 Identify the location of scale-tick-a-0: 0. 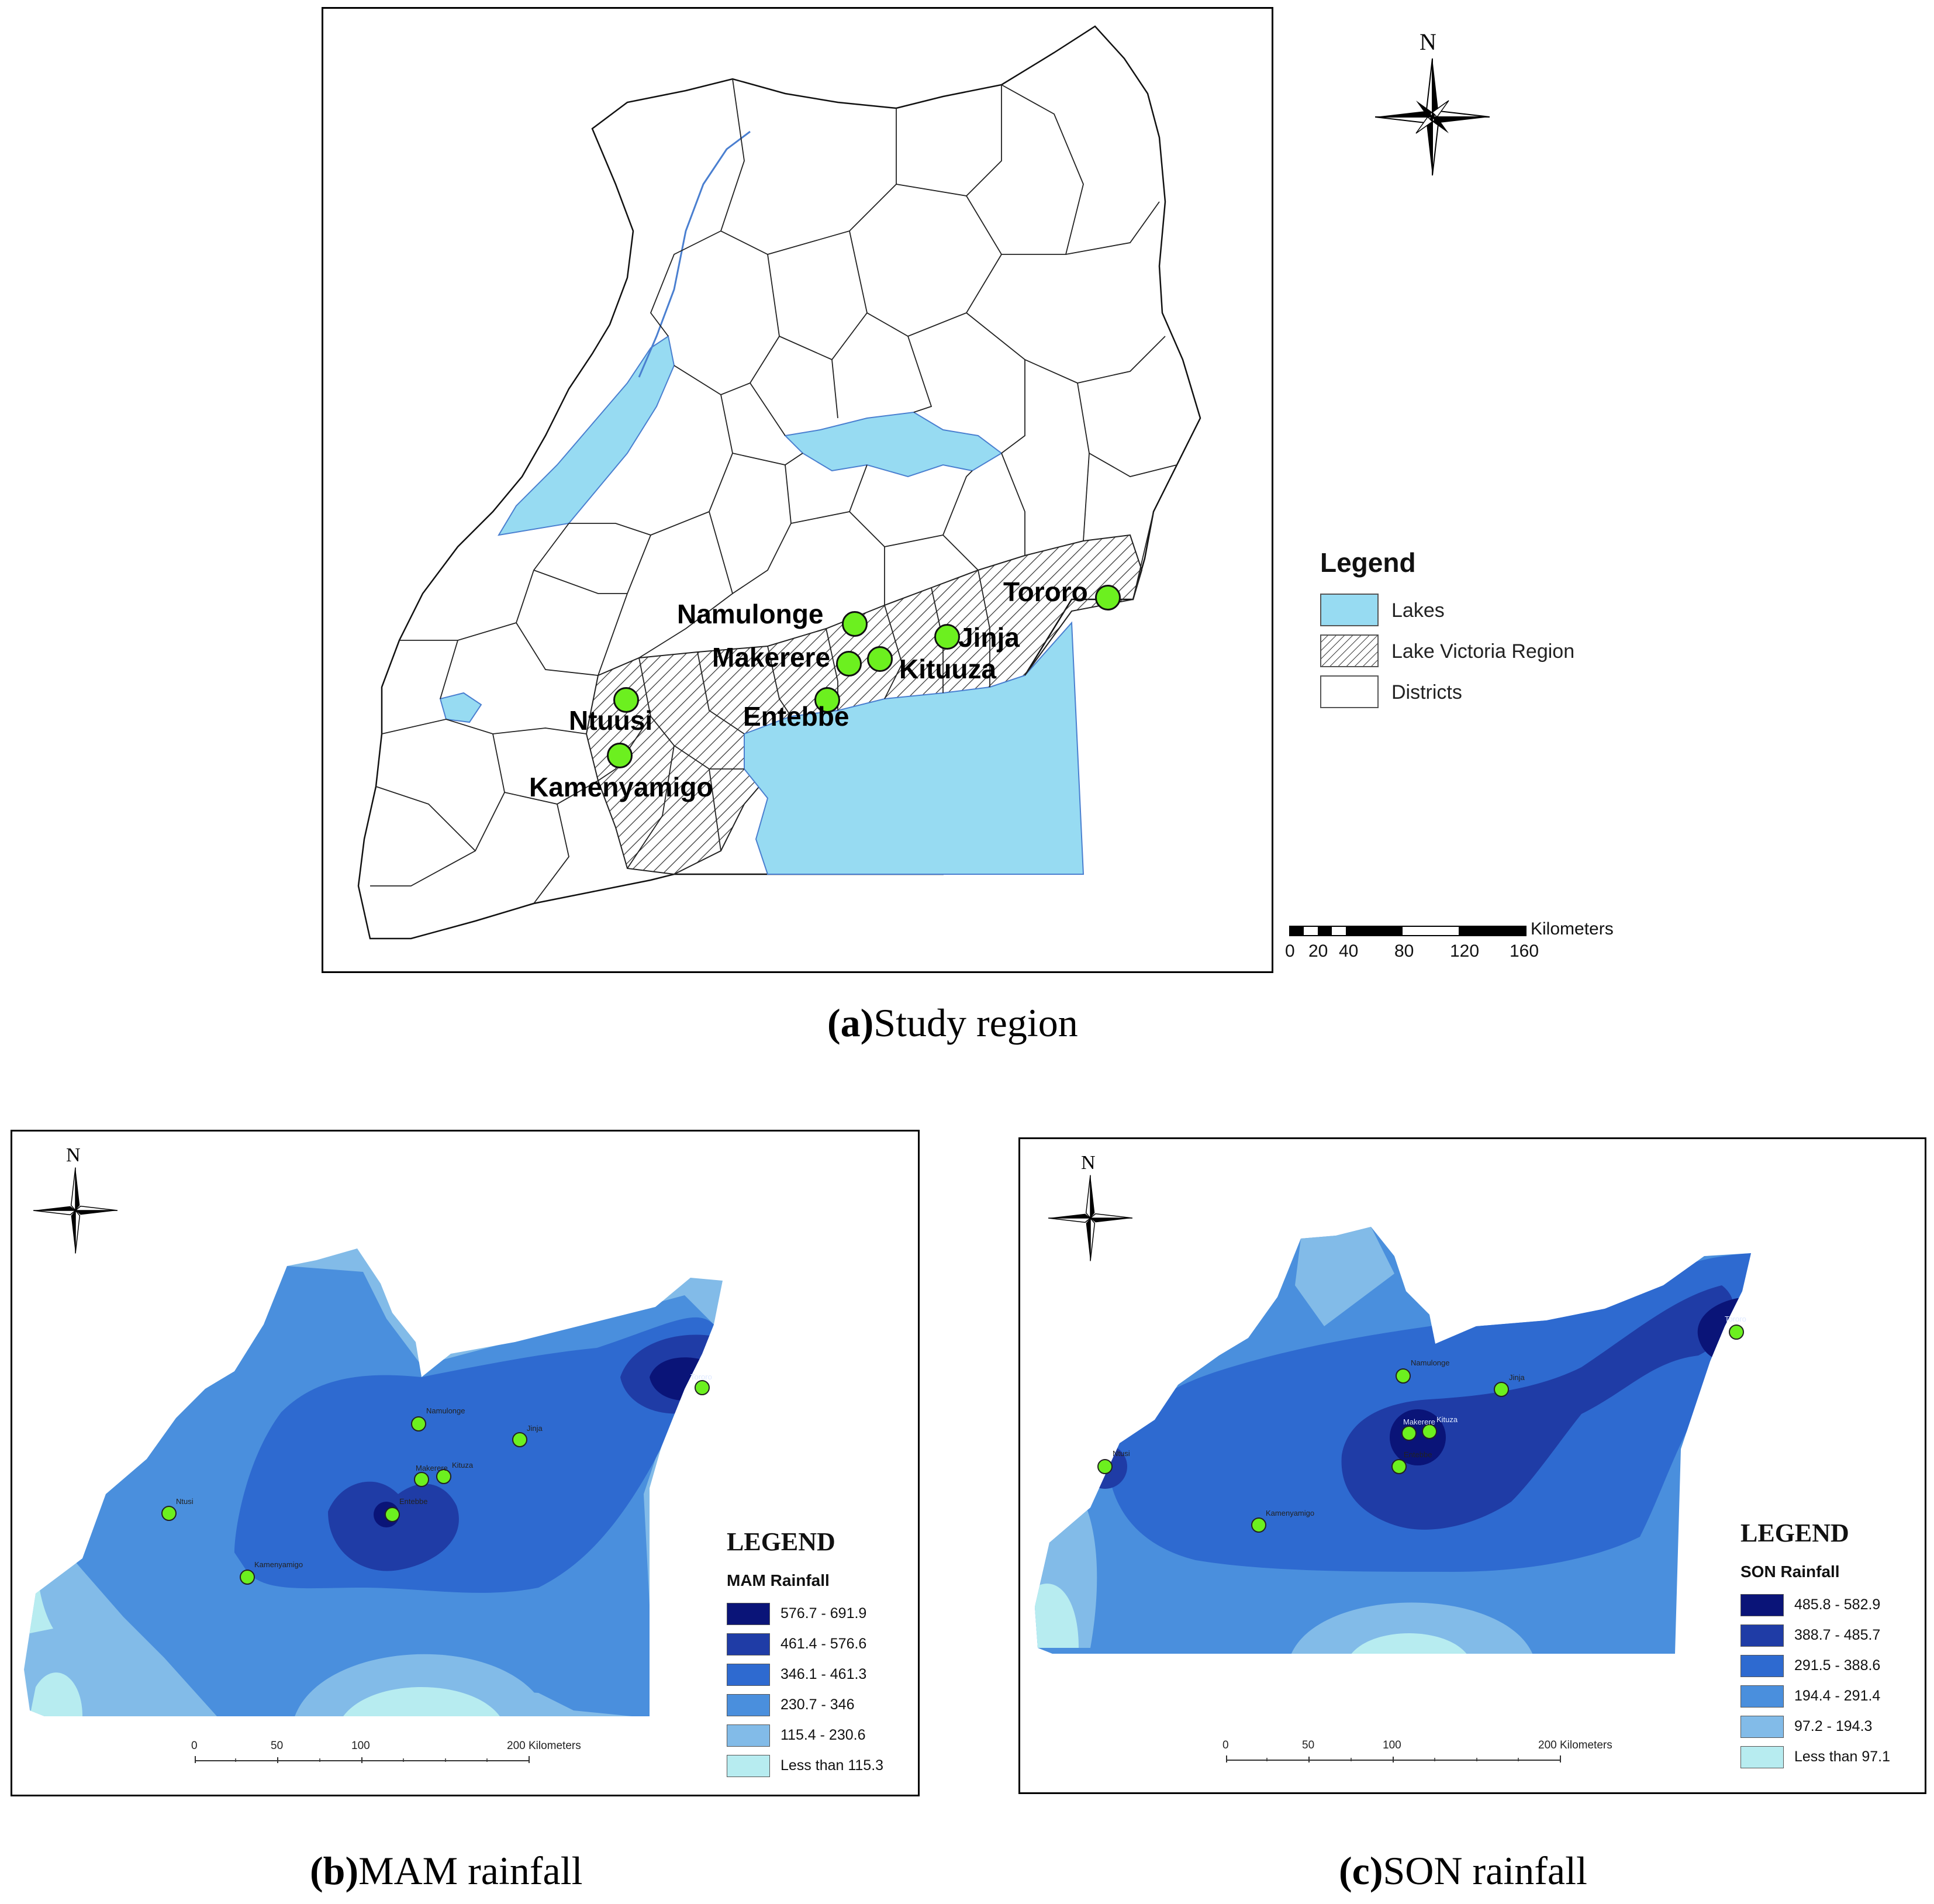
(1290, 951).